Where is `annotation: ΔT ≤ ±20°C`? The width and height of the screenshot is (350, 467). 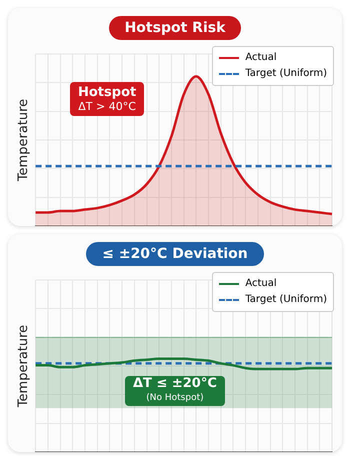 annotation: ΔT ≤ ±20°C is located at coordinates (175, 383).